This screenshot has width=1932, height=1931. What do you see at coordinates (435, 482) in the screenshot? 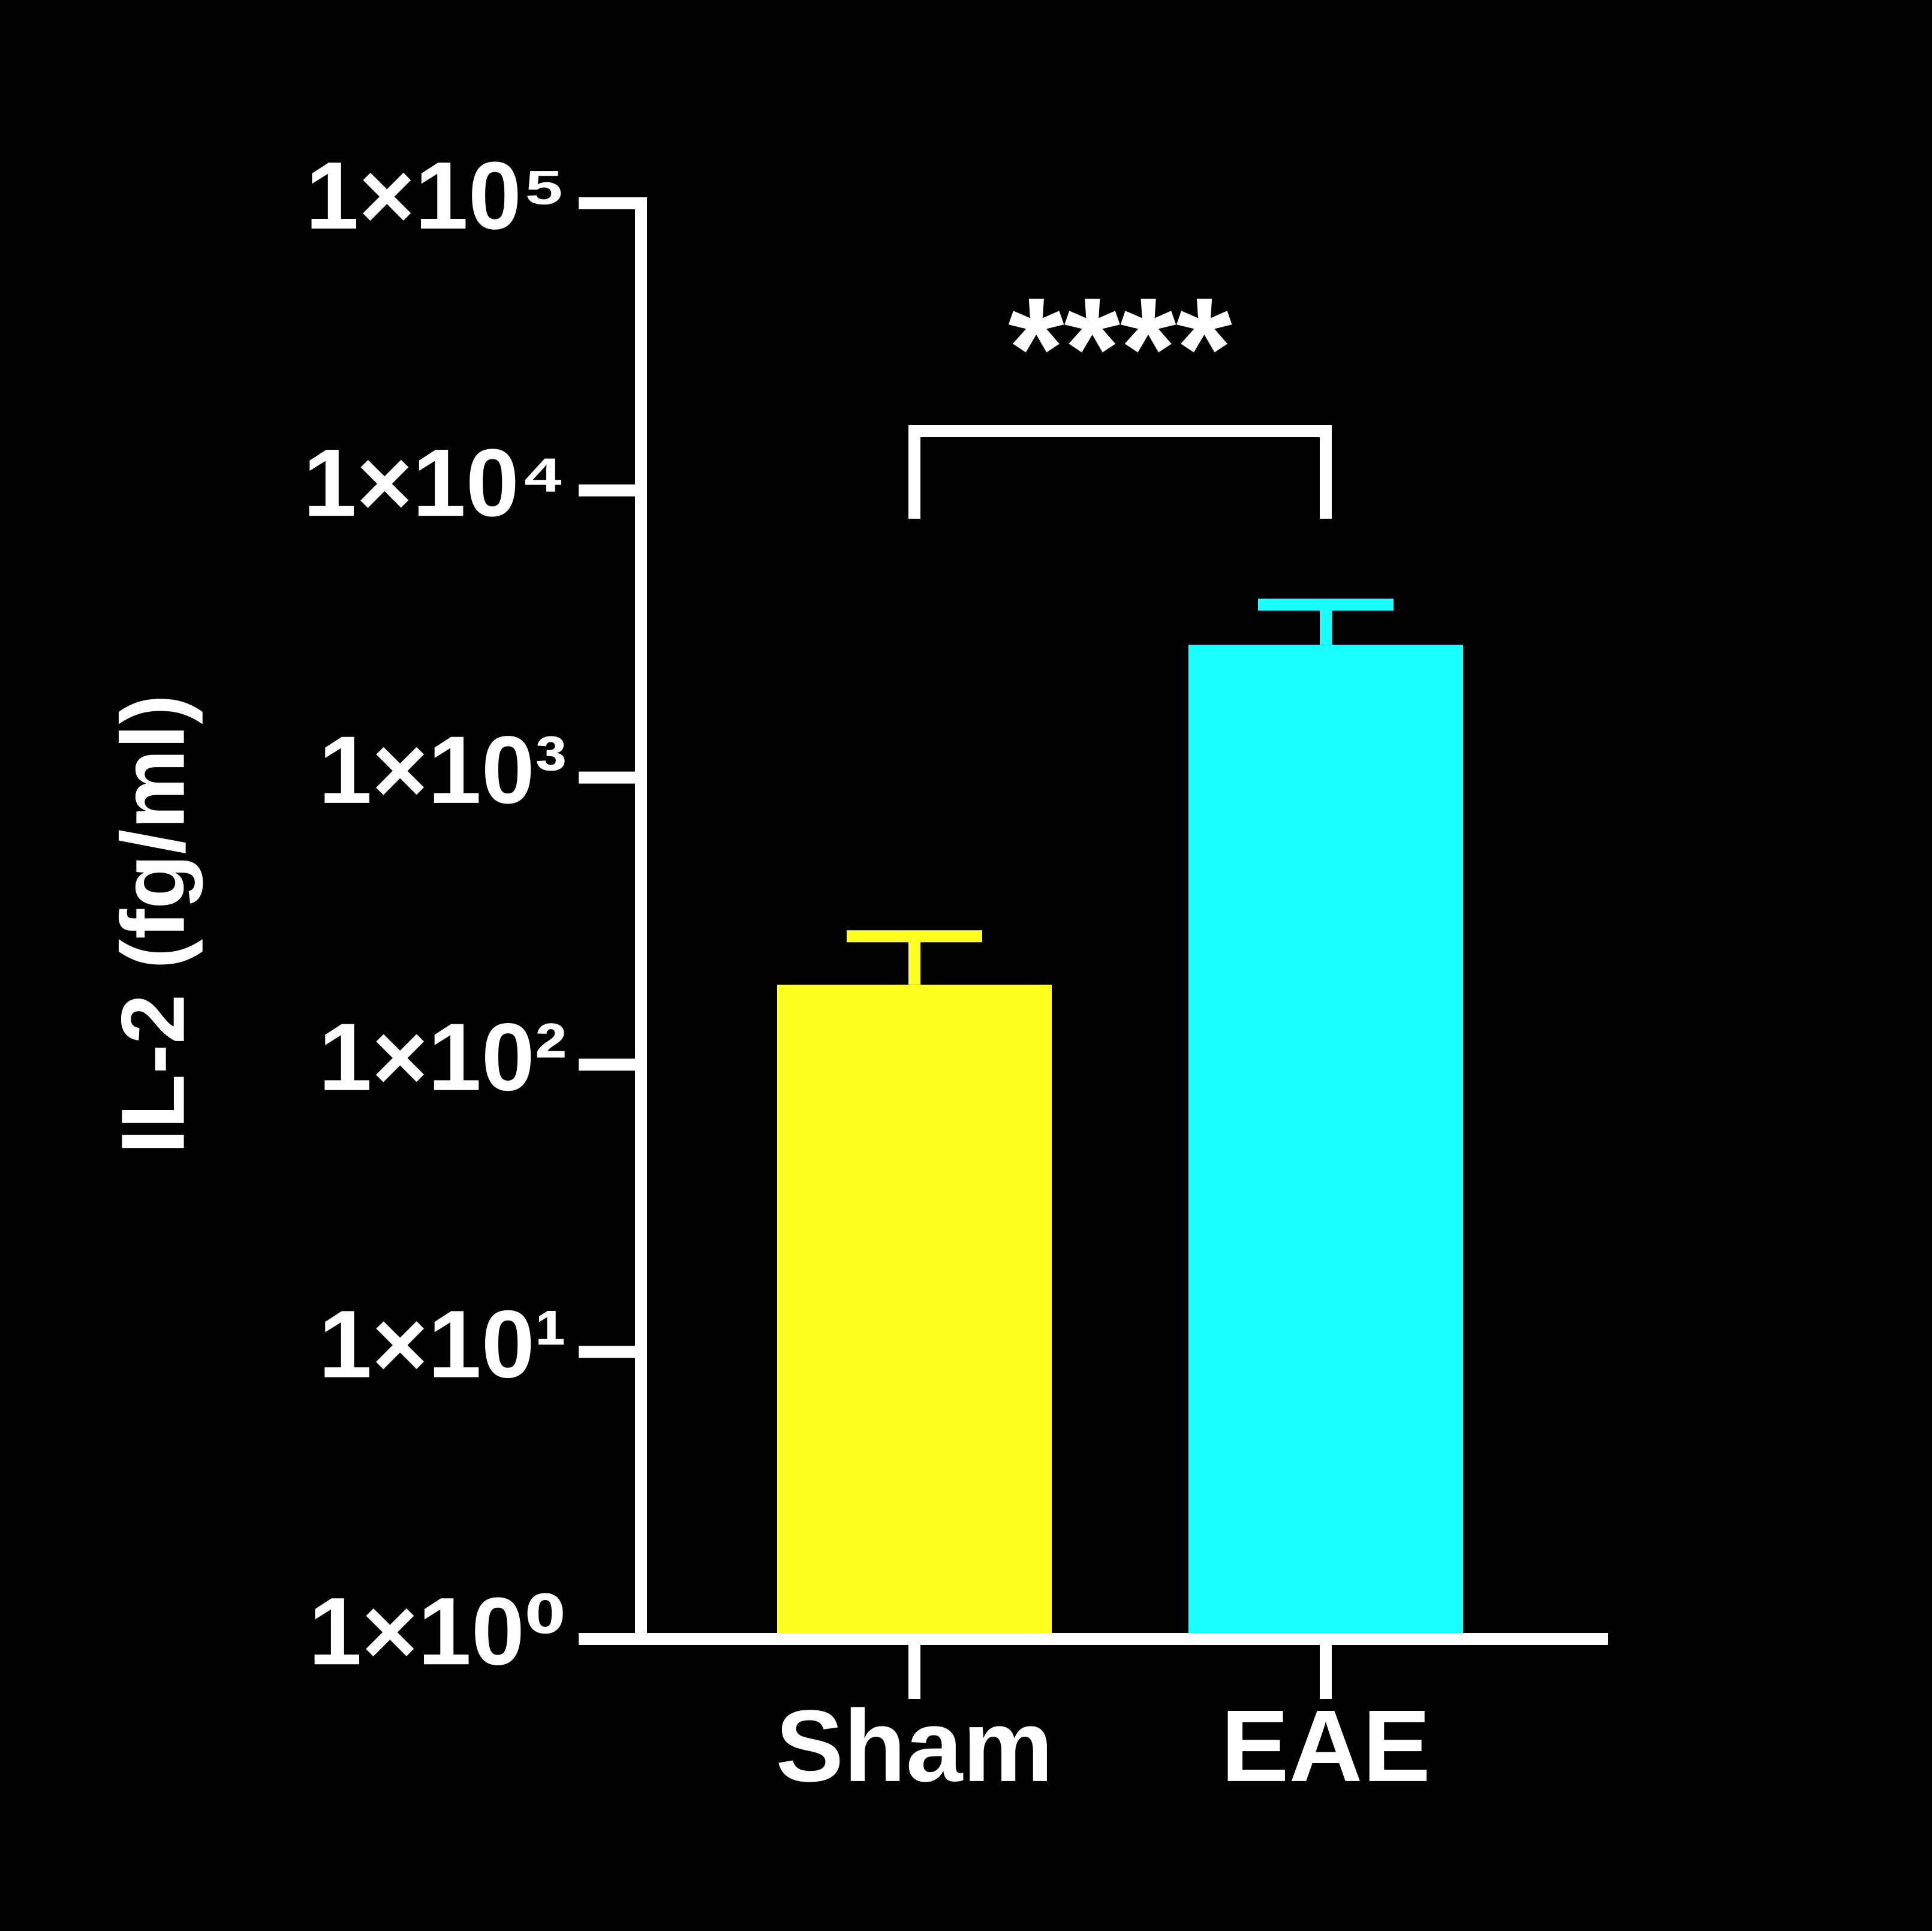
I see `y-tick-label: 1×10⁴` at bounding box center [435, 482].